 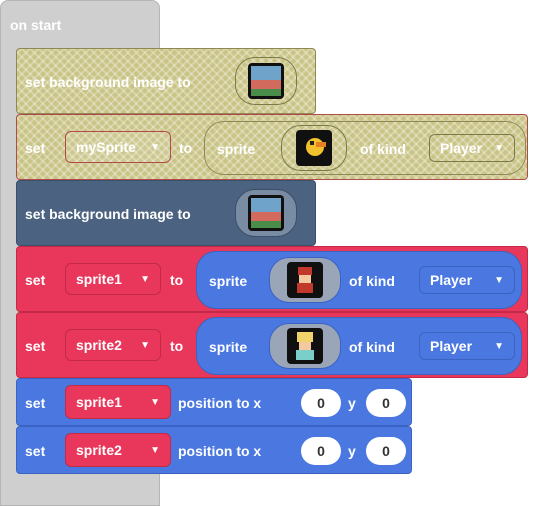 What do you see at coordinates (36, 25) in the screenshot?
I see `on-start-label: on start` at bounding box center [36, 25].